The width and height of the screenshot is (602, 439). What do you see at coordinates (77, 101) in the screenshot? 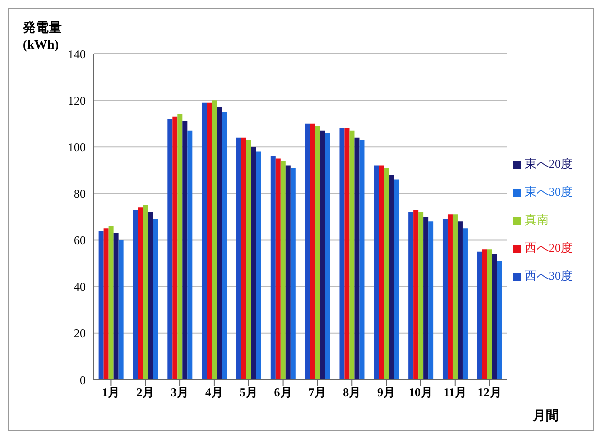
I see `y-tick-label: 120` at bounding box center [77, 101].